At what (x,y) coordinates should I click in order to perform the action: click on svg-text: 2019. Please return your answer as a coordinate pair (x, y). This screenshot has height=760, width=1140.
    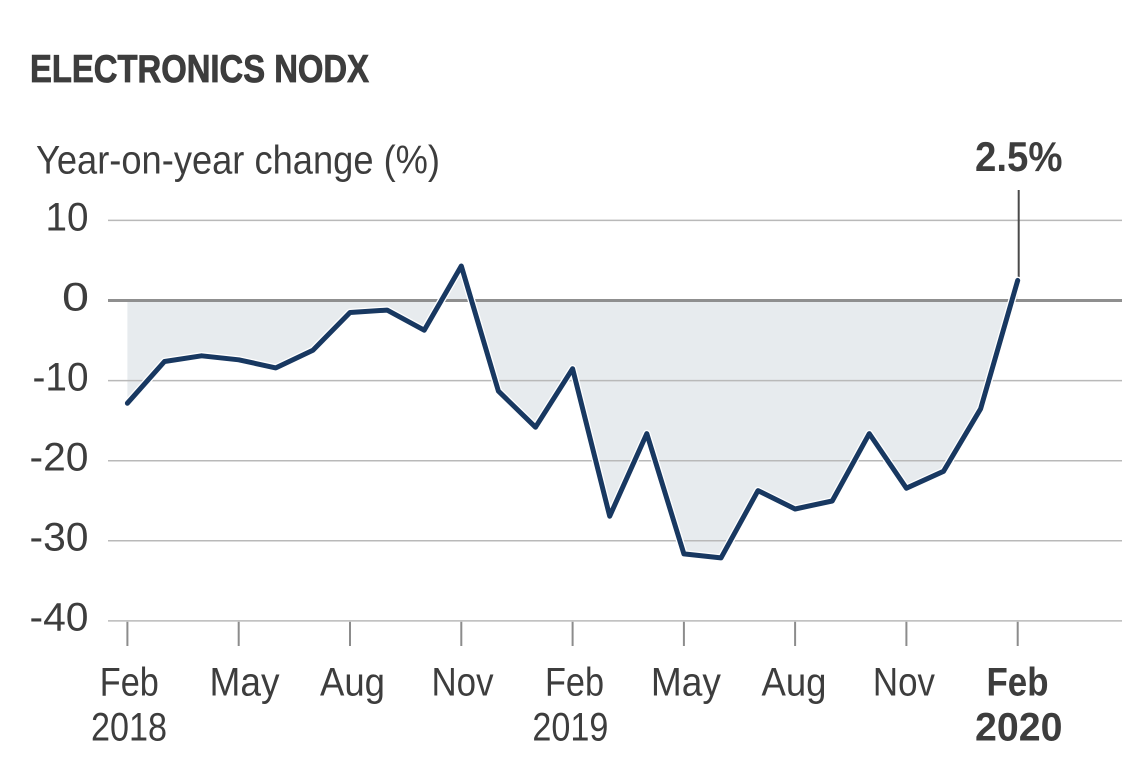
    Looking at the image, I should click on (570, 728).